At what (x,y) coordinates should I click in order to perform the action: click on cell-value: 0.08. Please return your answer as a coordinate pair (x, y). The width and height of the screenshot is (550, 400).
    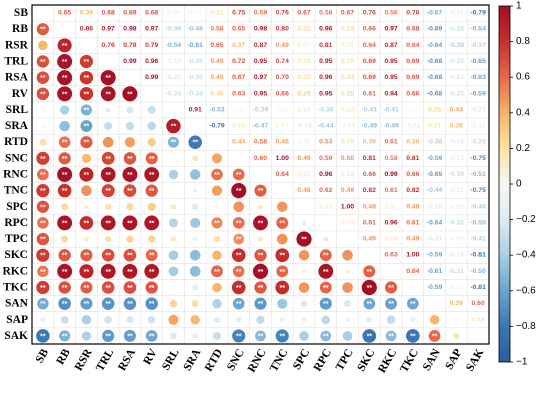
    Looking at the image, I should click on (390, 239).